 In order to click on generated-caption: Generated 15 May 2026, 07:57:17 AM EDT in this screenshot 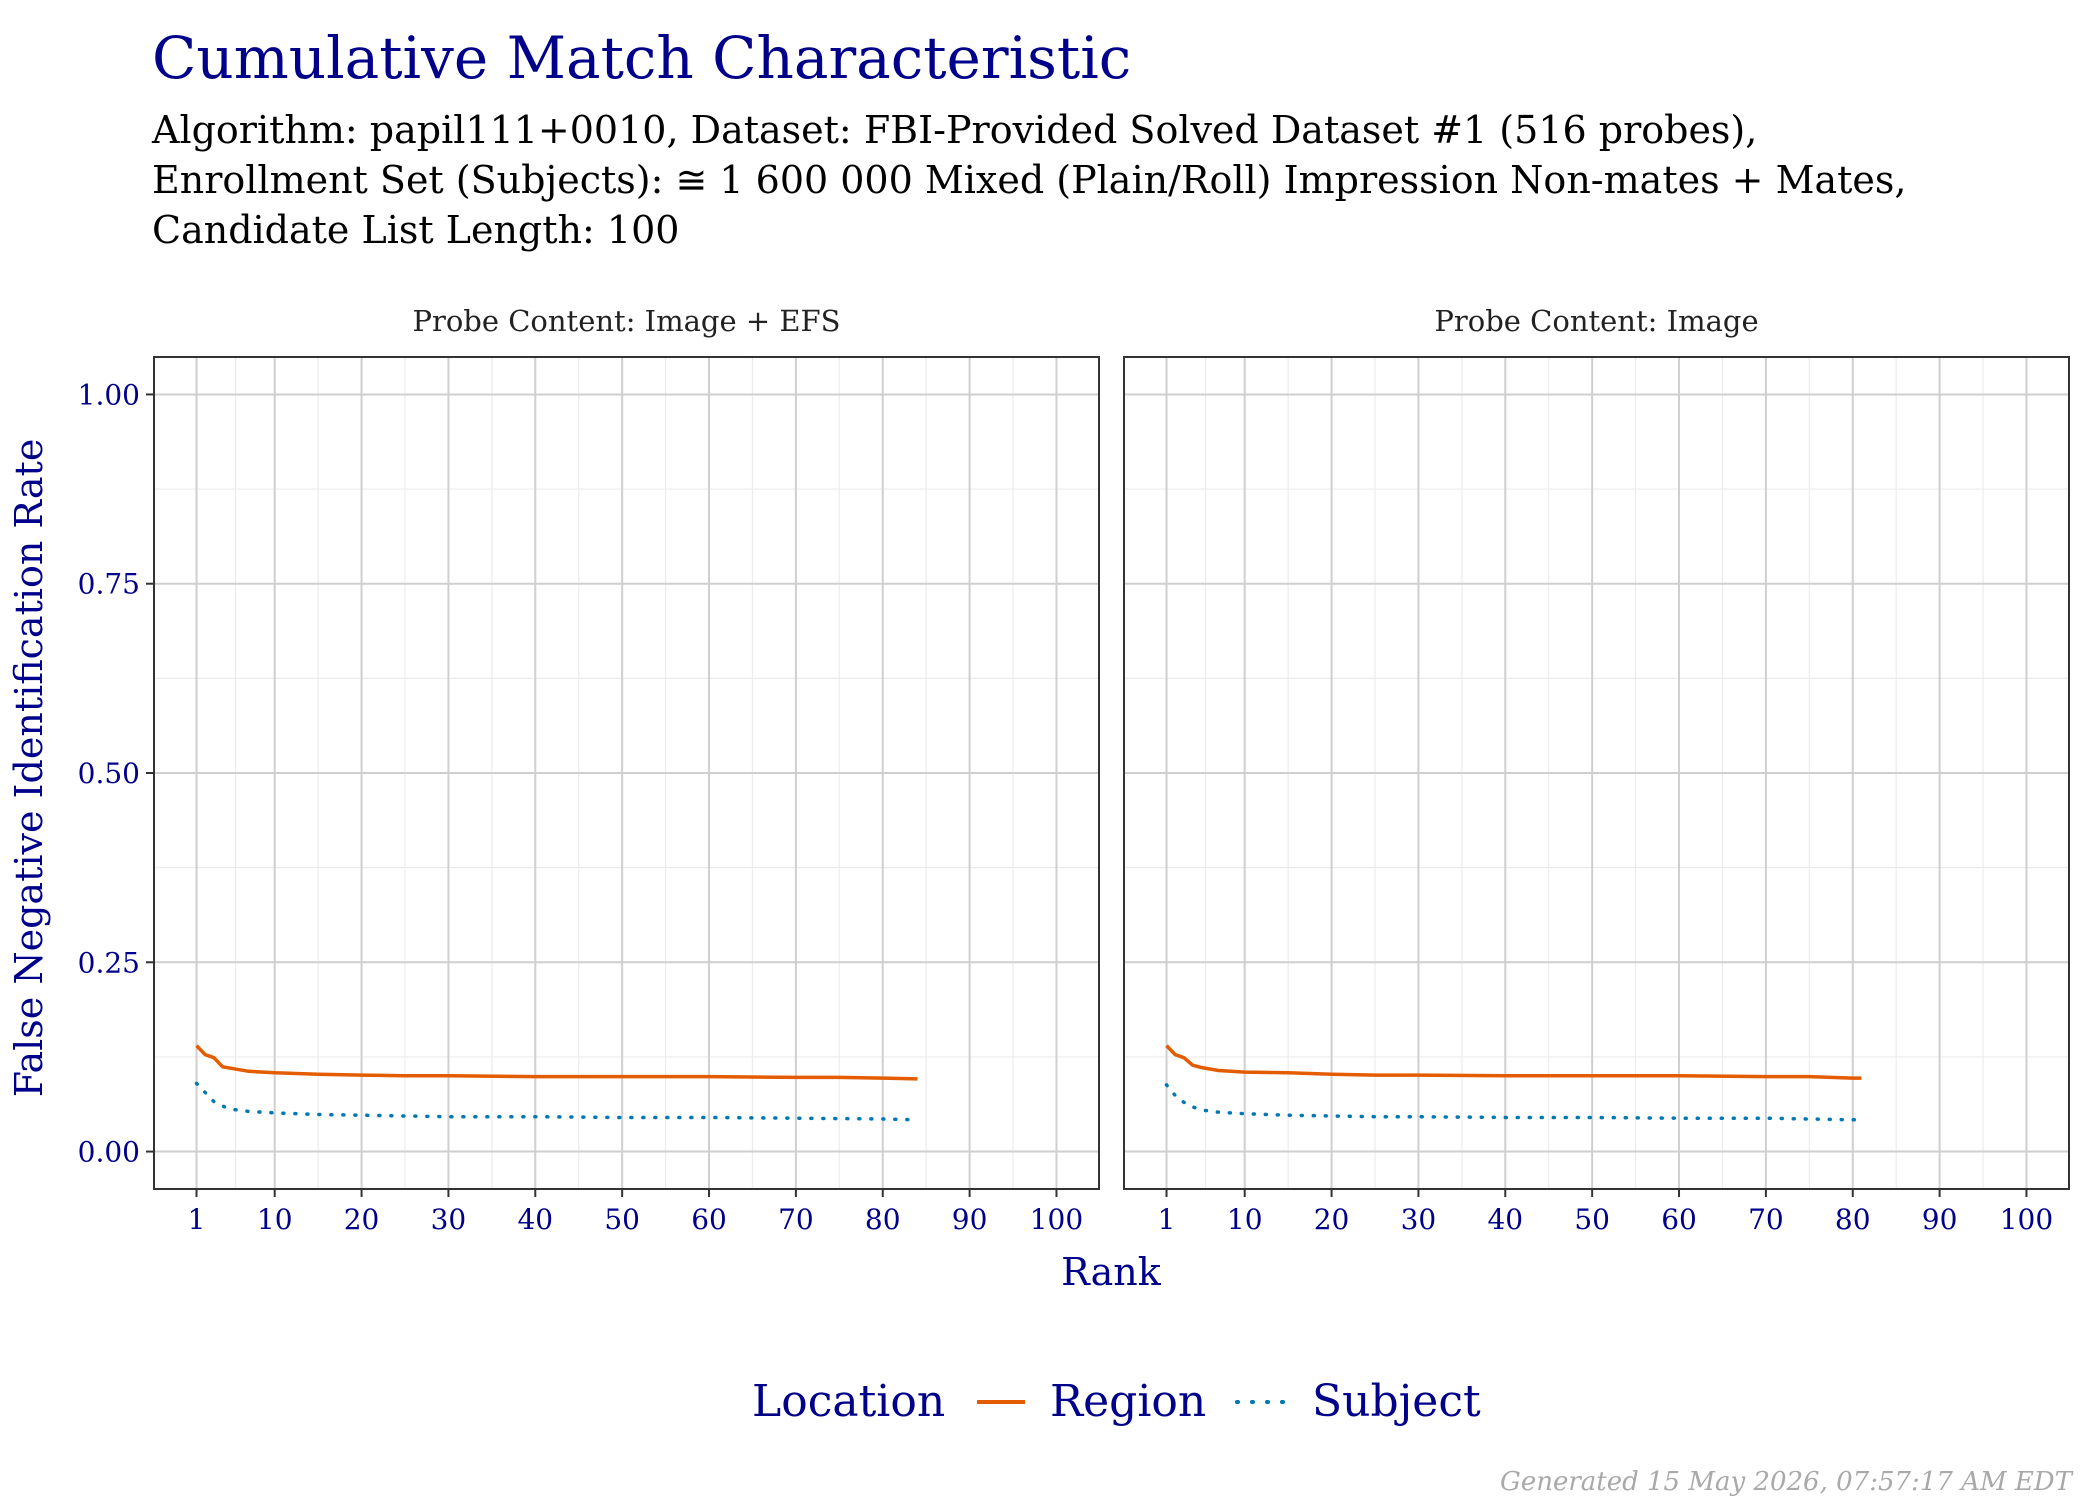, I will do `click(1787, 1482)`.